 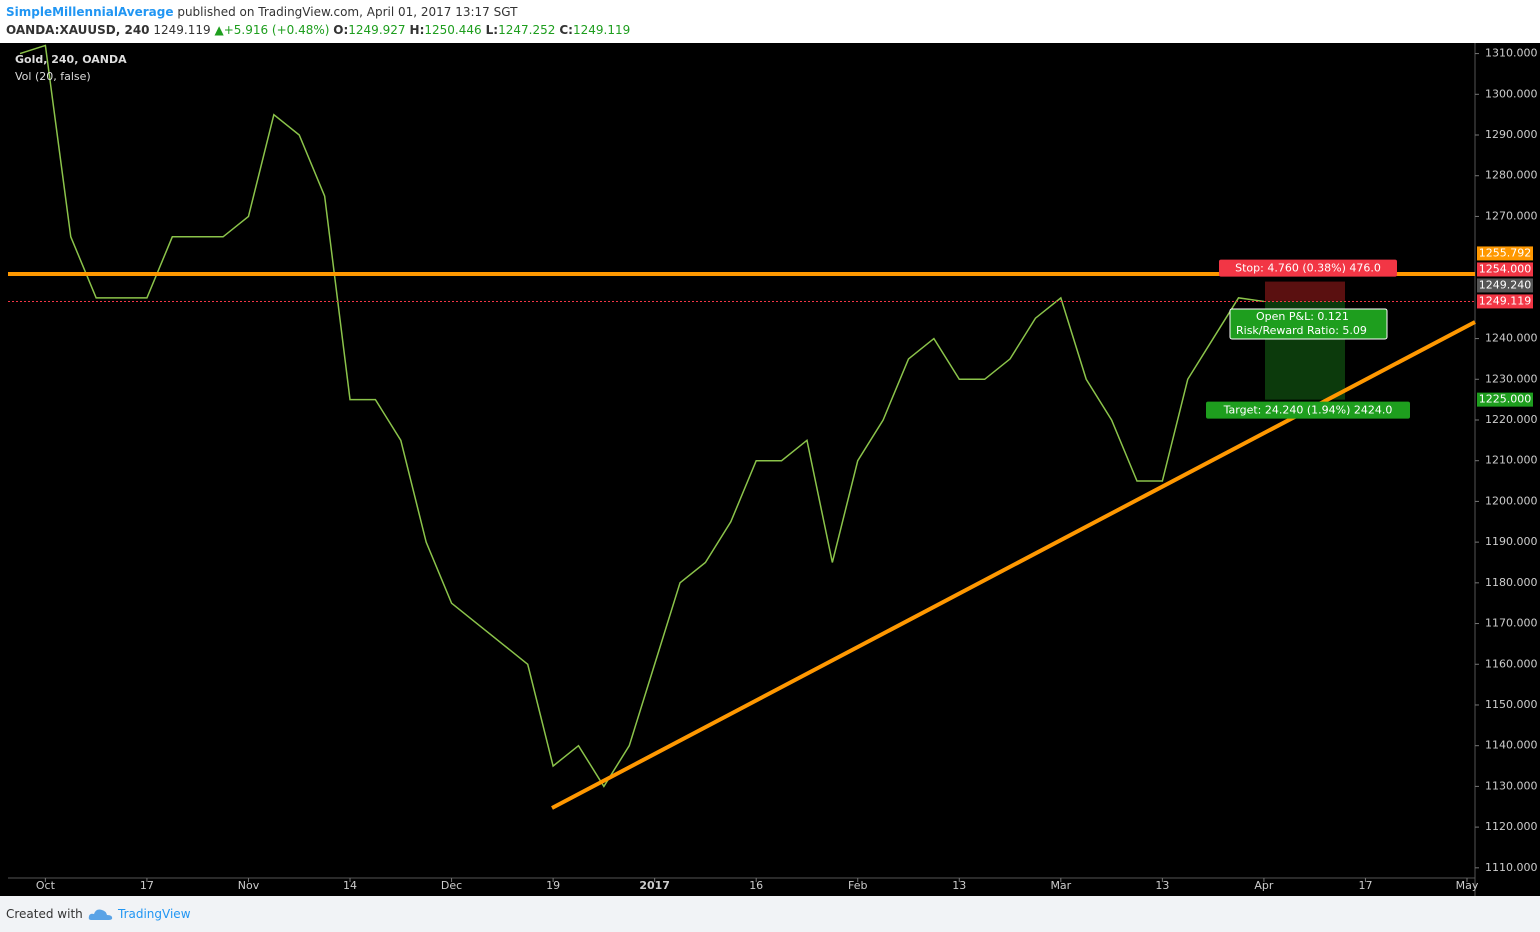 What do you see at coordinates (1511, 338) in the screenshot?
I see `y-tick-label: 1240.000` at bounding box center [1511, 338].